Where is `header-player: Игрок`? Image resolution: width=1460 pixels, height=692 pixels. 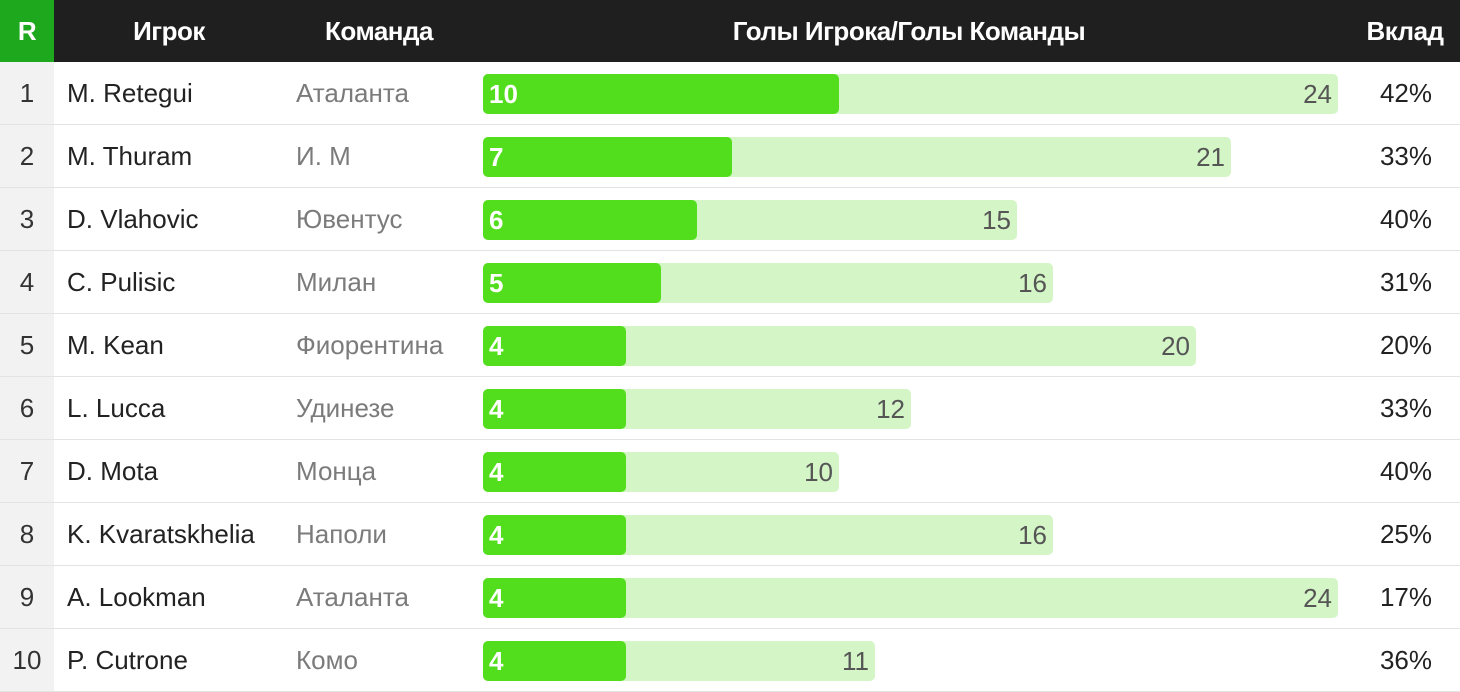 header-player: Игрок is located at coordinates (169, 31).